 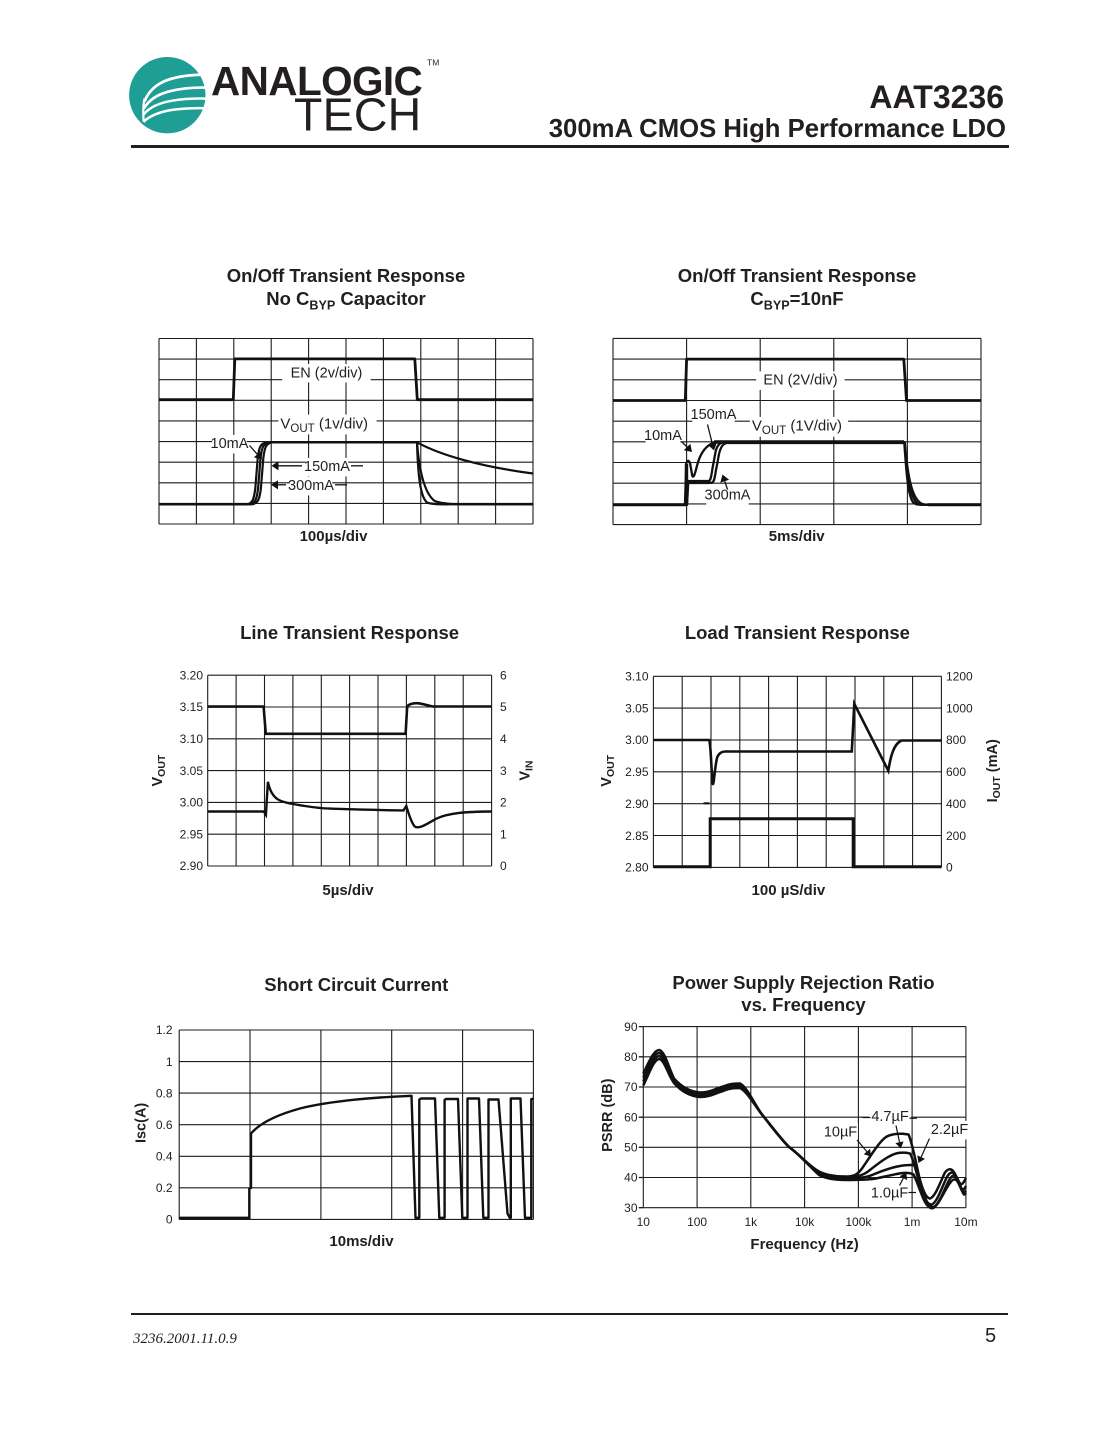 I want to click on svg-text: 0.2, so click(x=164, y=1188).